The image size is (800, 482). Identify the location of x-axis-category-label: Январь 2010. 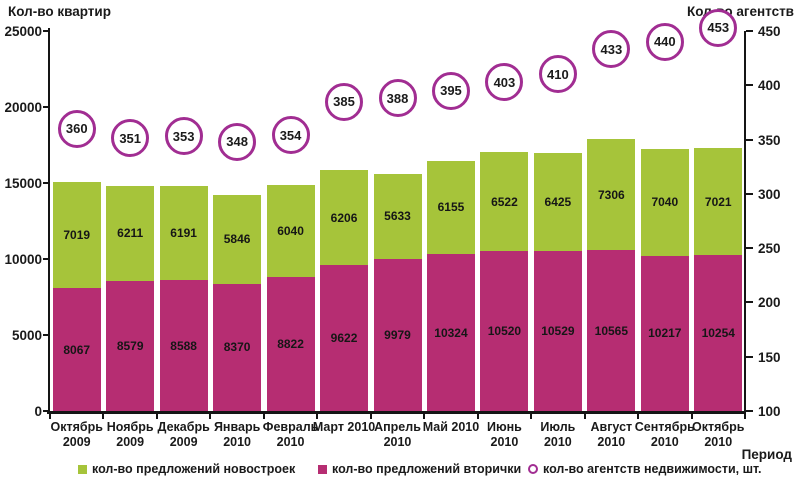
(237, 434).